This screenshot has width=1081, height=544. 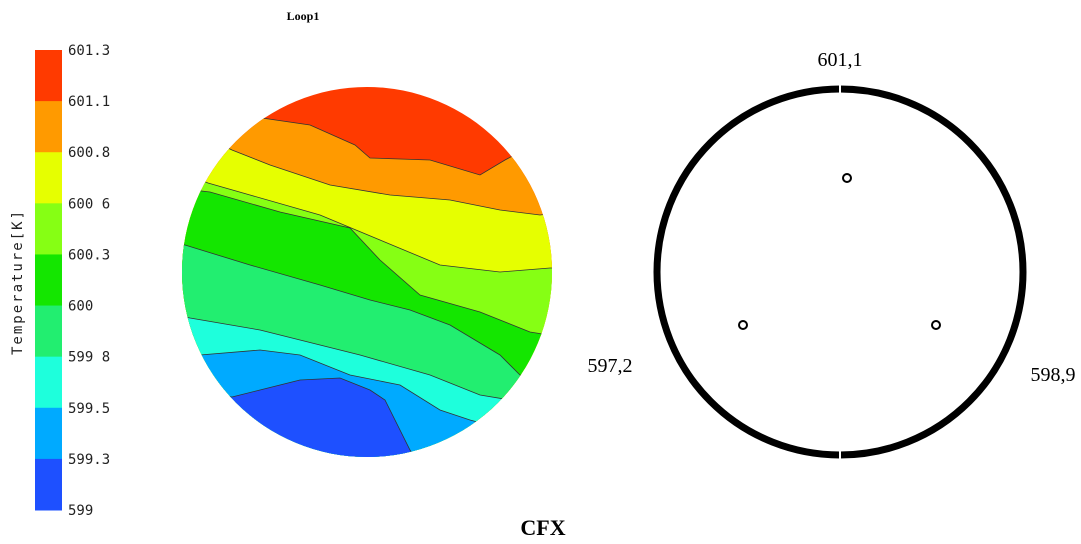 What do you see at coordinates (89, 255) in the screenshot?
I see `legend-tick-label: 600.3` at bounding box center [89, 255].